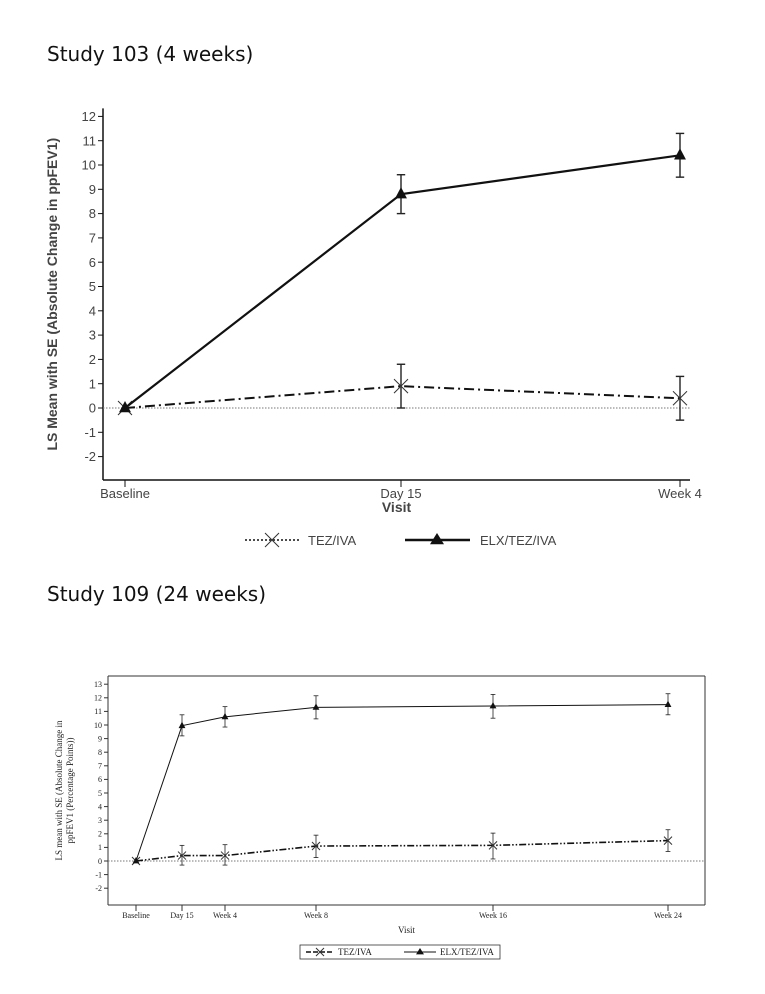 Image resolution: width=765 pixels, height=994 pixels. What do you see at coordinates (400, 952) in the screenshot?
I see `legend-box` at bounding box center [400, 952].